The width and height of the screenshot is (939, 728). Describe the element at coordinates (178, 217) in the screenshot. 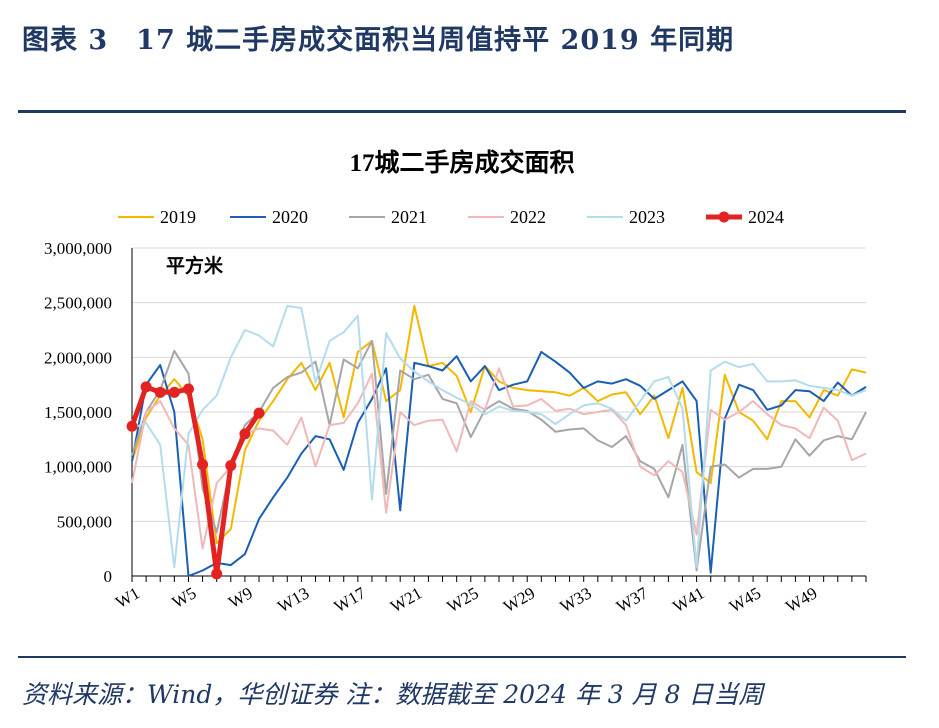

I see `legend-label-2019: 2019` at that location.